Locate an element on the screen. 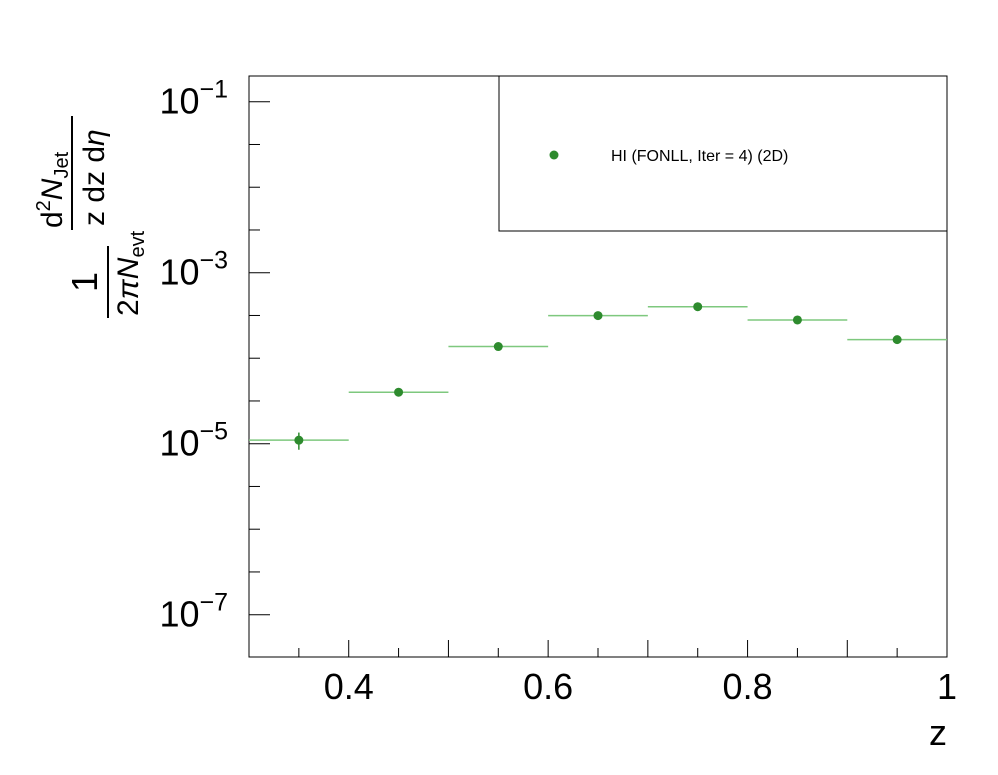 The width and height of the screenshot is (998, 775). series-layer is located at coordinates (598, 376).